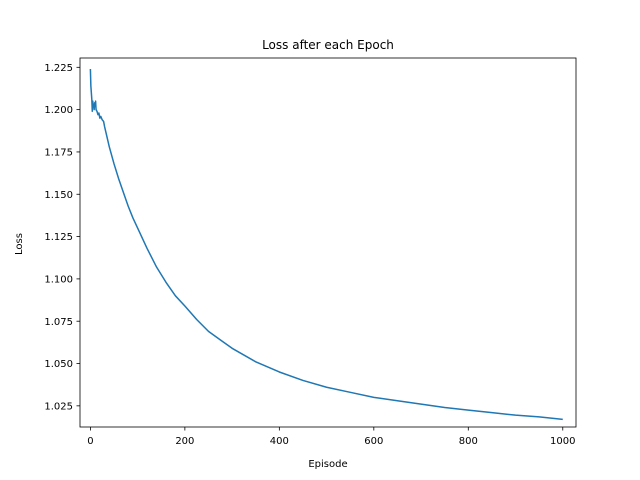 The height and width of the screenshot is (480, 640). What do you see at coordinates (58, 322) in the screenshot?
I see `y-tick-label: 1.075` at bounding box center [58, 322].